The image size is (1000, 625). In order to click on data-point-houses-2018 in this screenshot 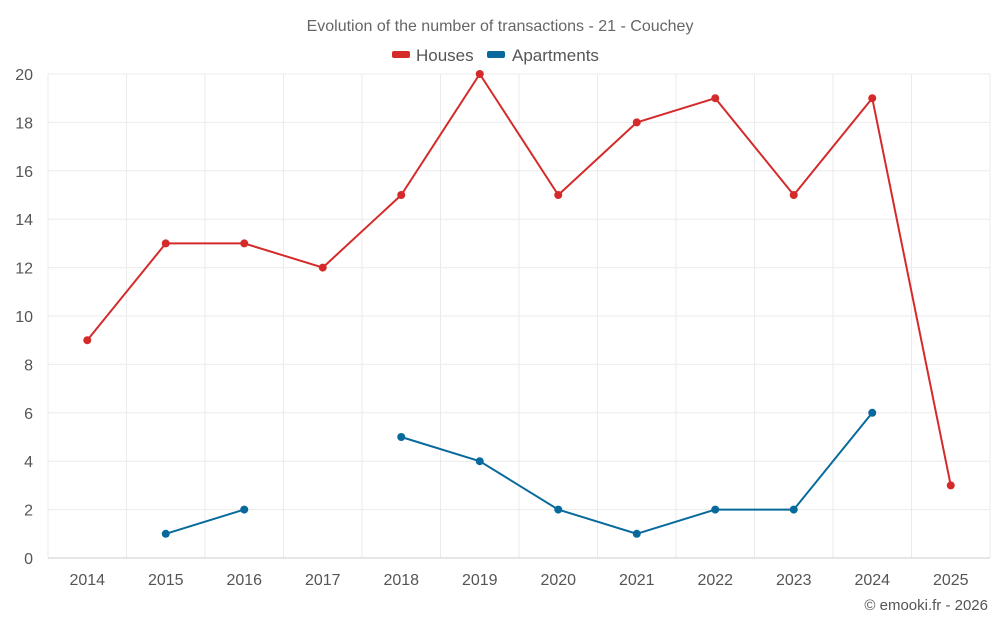, I will do `click(401, 195)`.